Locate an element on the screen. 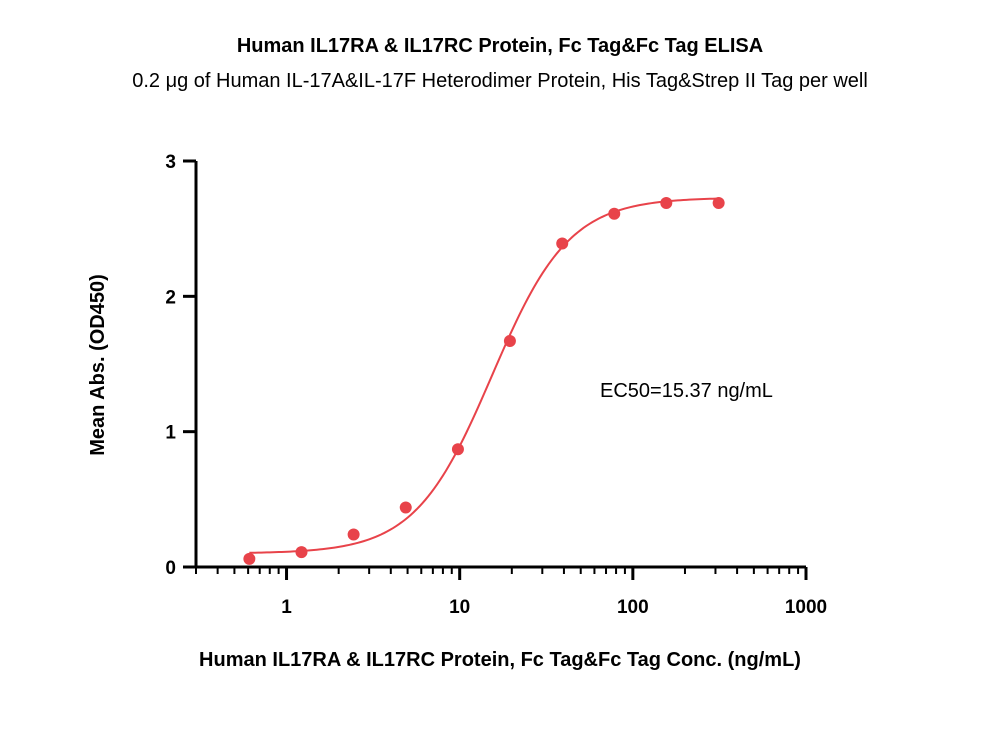 This screenshot has width=1000, height=744. ec50-annotation: EC50=15.37 ng/mL is located at coordinates (686, 391).